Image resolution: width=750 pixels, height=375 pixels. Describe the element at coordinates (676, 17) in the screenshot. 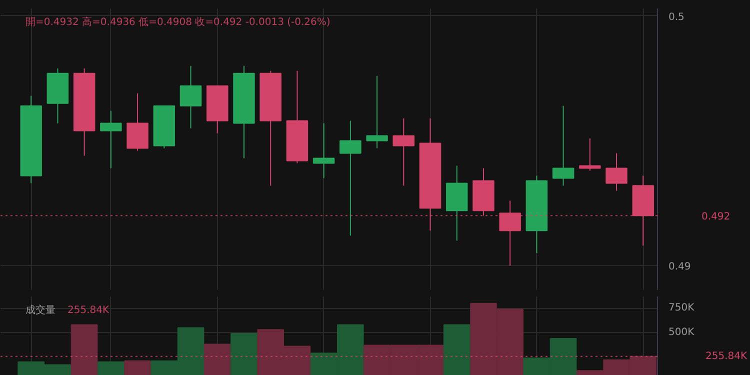

I see `y-tick-label: 0.5` at that location.